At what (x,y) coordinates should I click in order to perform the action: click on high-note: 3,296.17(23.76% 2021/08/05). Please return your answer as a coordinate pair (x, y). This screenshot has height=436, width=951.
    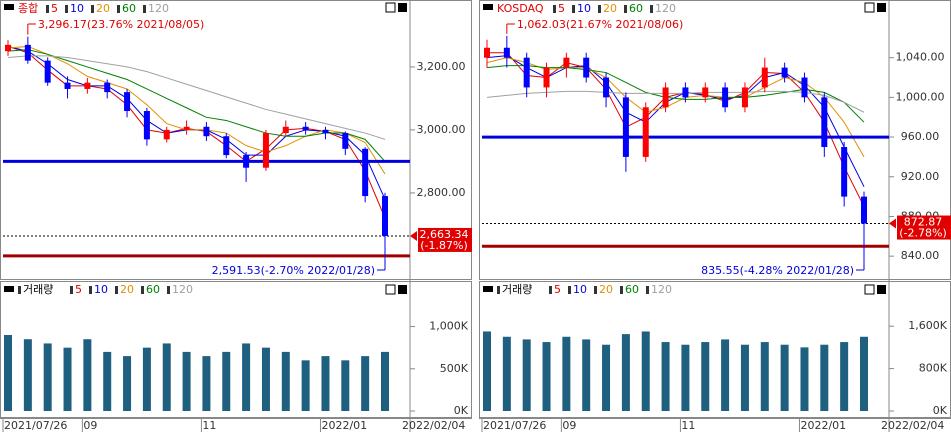
    Looking at the image, I should click on (121, 24).